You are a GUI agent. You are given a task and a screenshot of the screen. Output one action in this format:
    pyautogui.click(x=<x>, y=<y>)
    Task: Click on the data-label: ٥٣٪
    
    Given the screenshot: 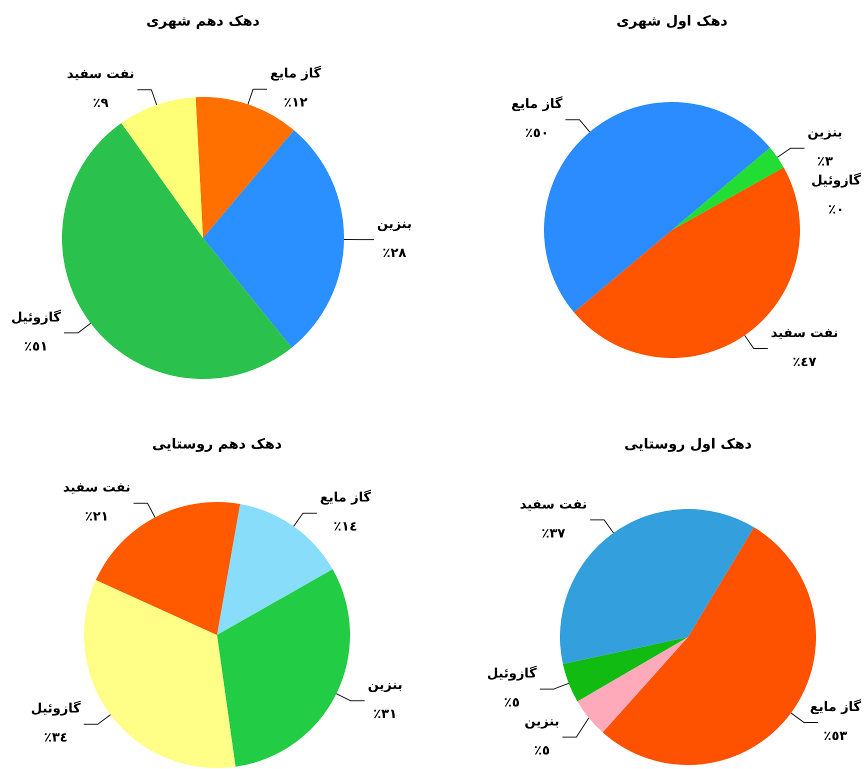 What is the action you would take?
    pyautogui.click(x=836, y=736)
    